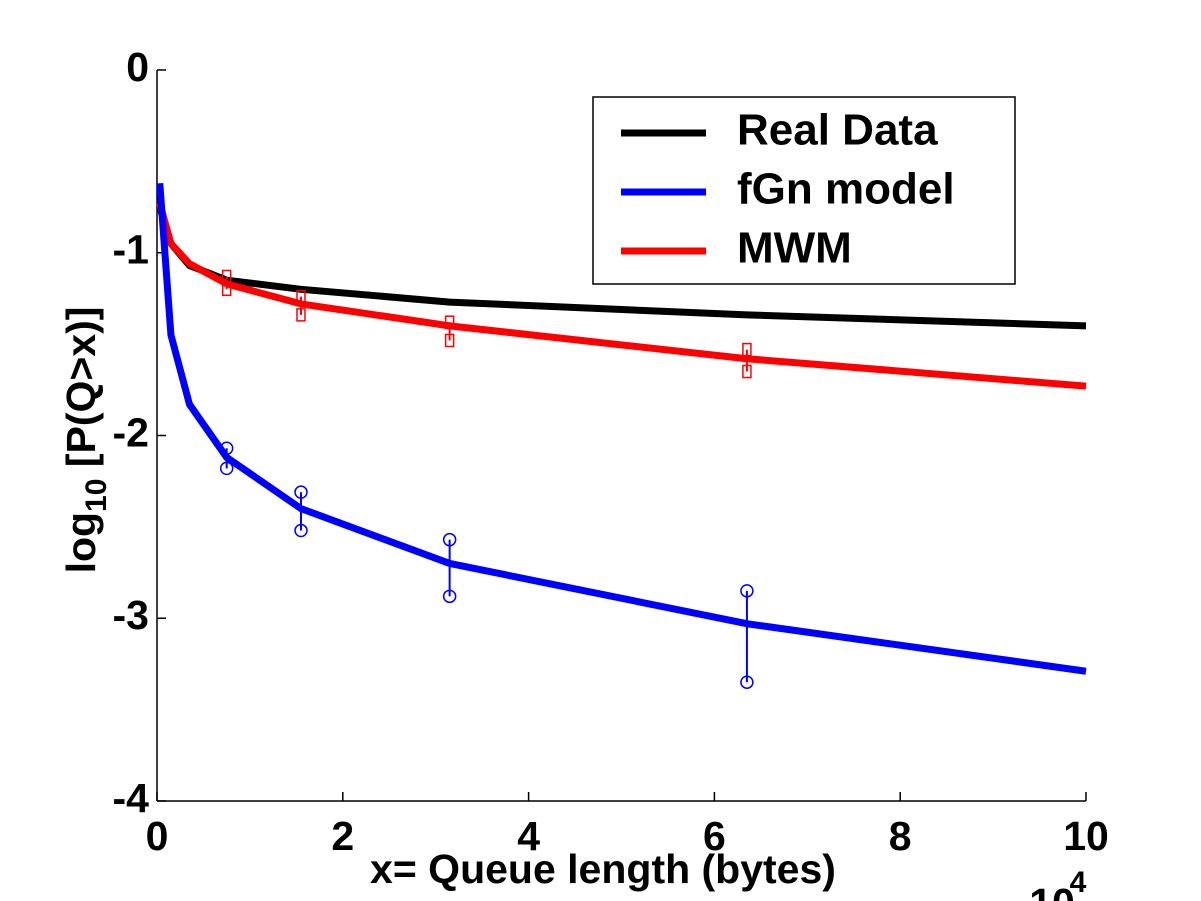  Describe the element at coordinates (81, 393) in the screenshot. I see `y-label-rest: [P(Q>x)]` at that location.